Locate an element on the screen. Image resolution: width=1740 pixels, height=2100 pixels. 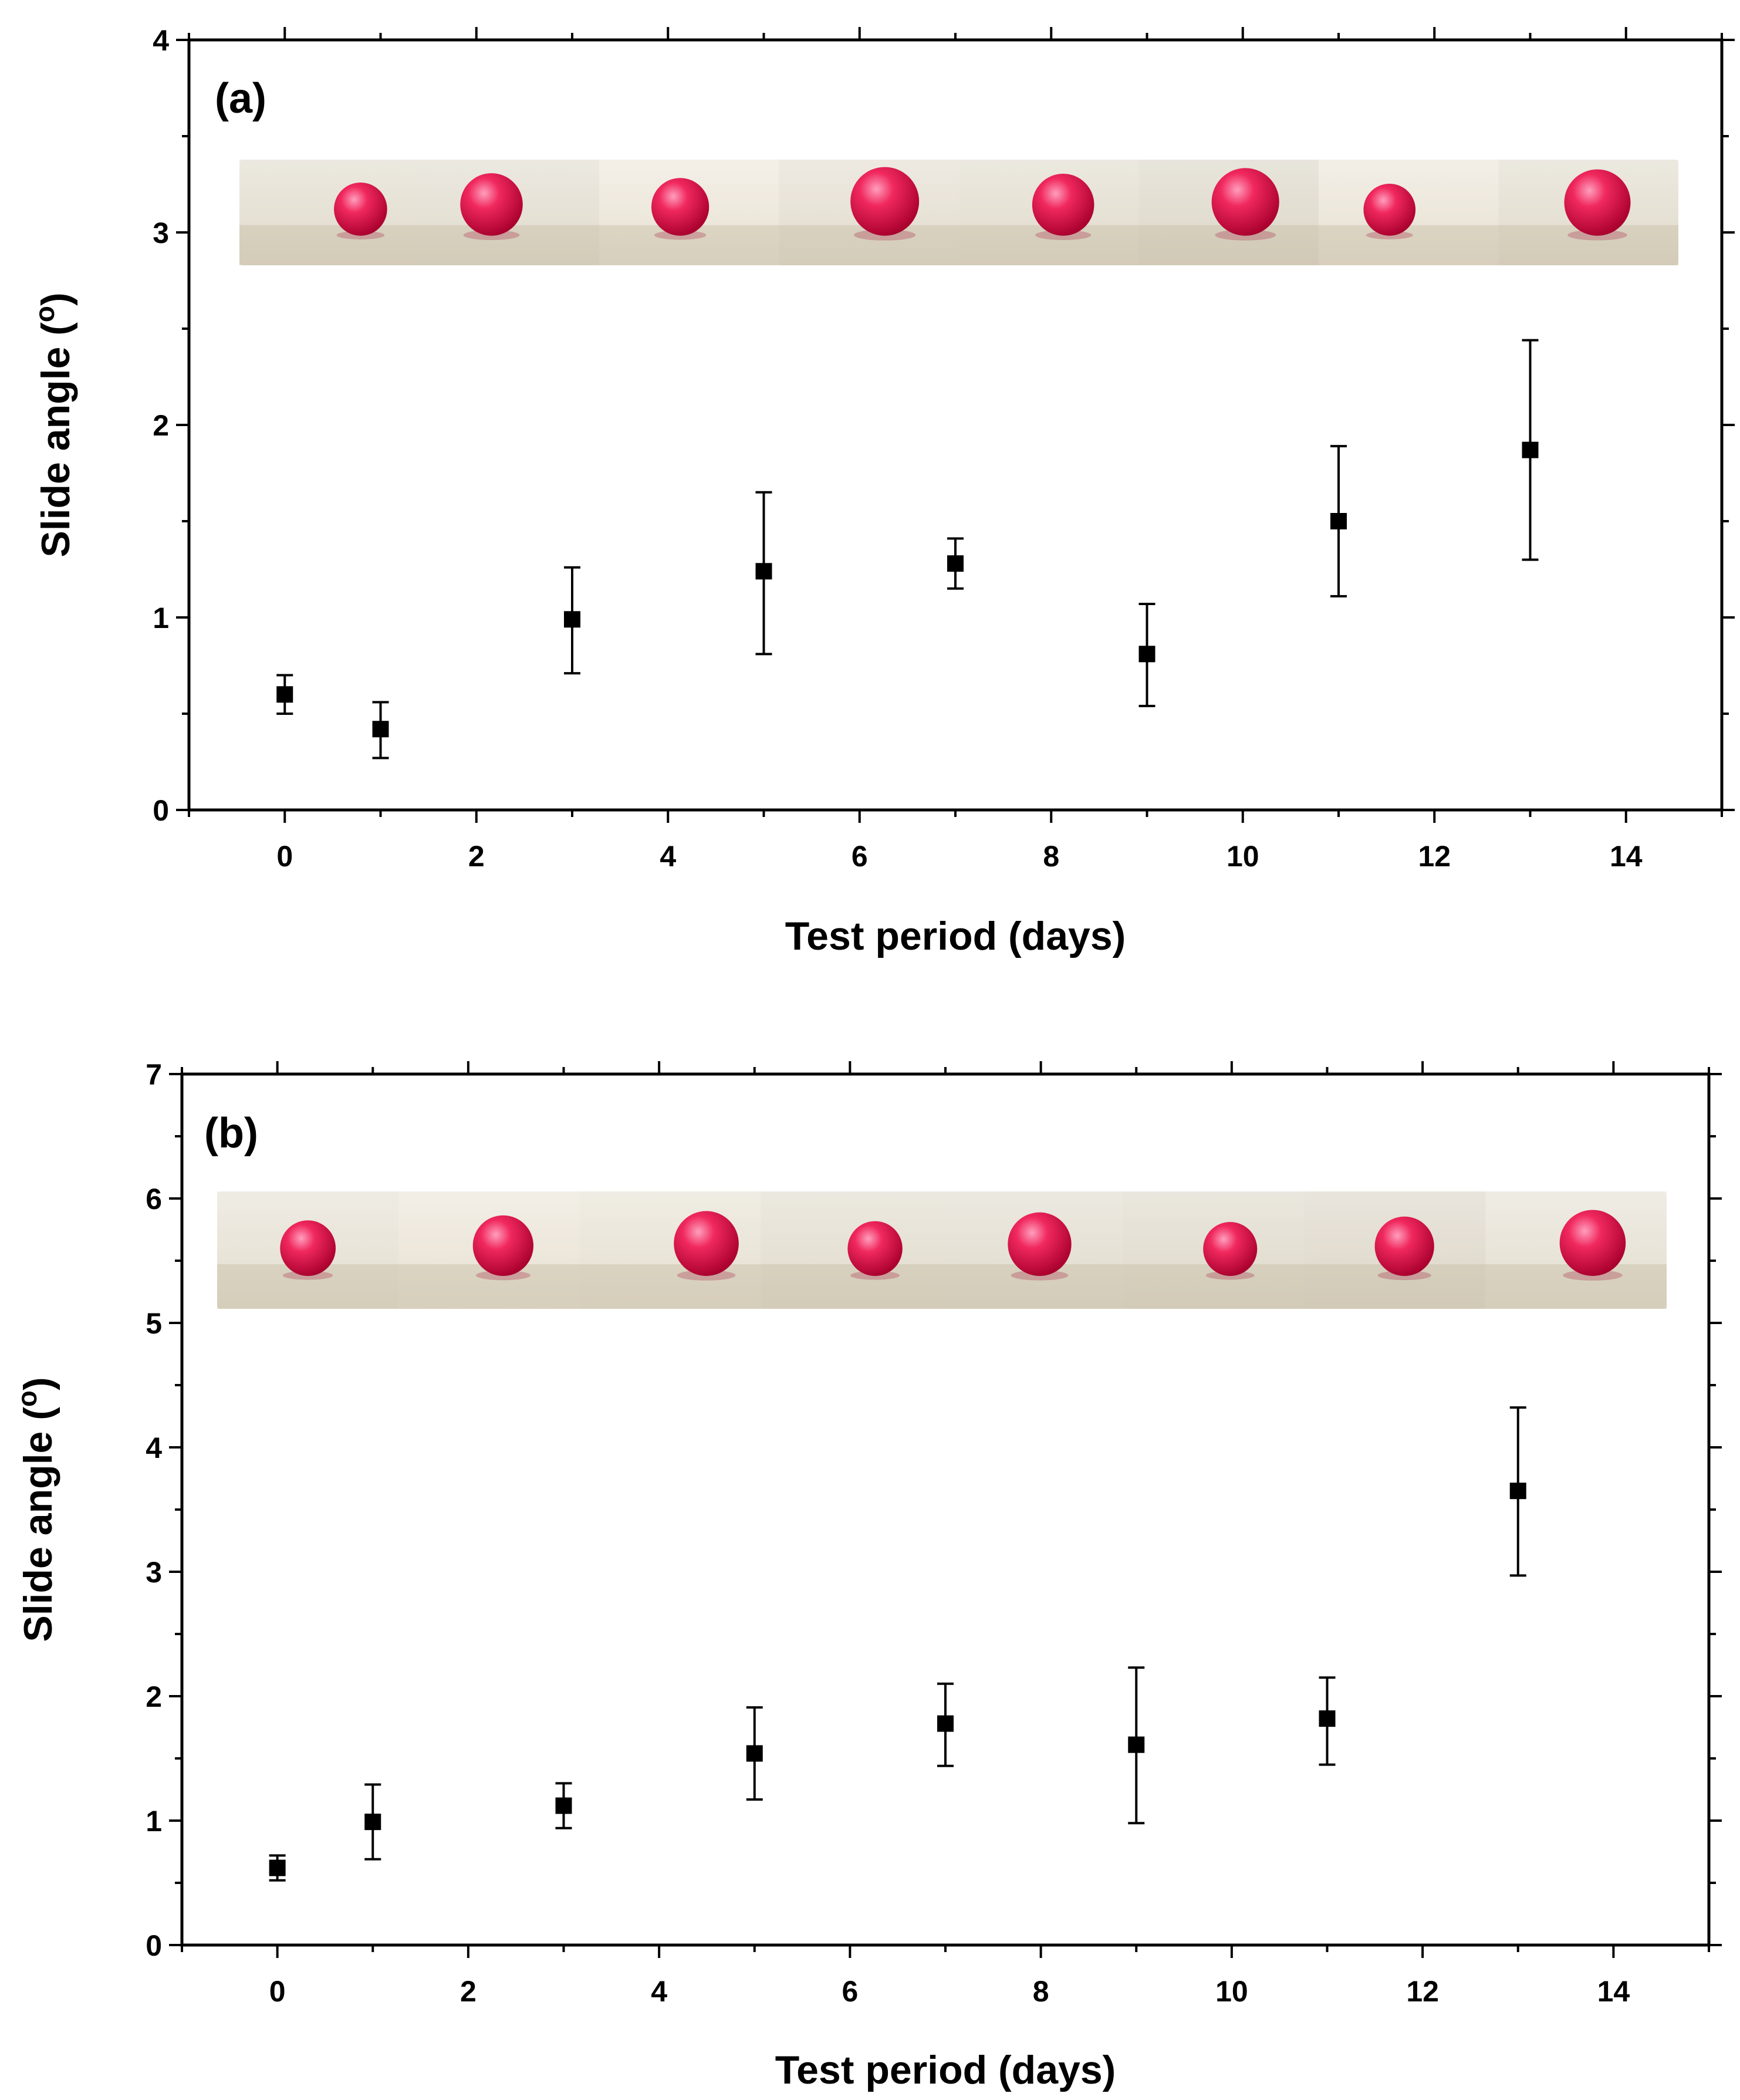
y-tick-label: 7 is located at coordinates (154, 1074).